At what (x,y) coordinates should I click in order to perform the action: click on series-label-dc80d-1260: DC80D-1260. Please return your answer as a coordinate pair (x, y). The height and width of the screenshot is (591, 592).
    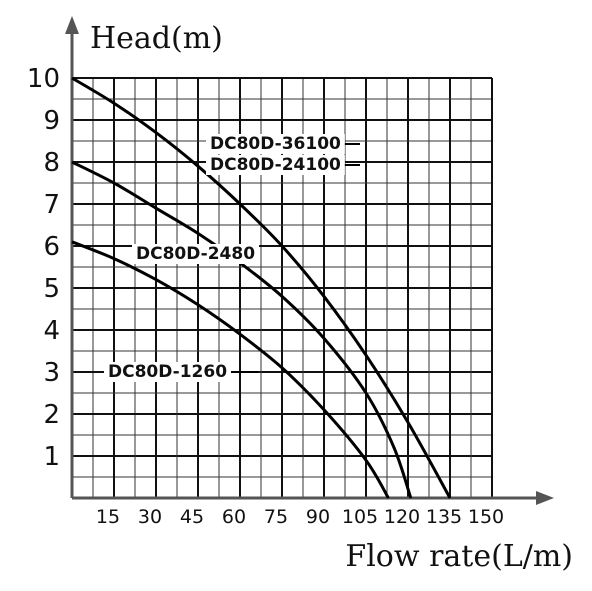
    Looking at the image, I should click on (167, 372).